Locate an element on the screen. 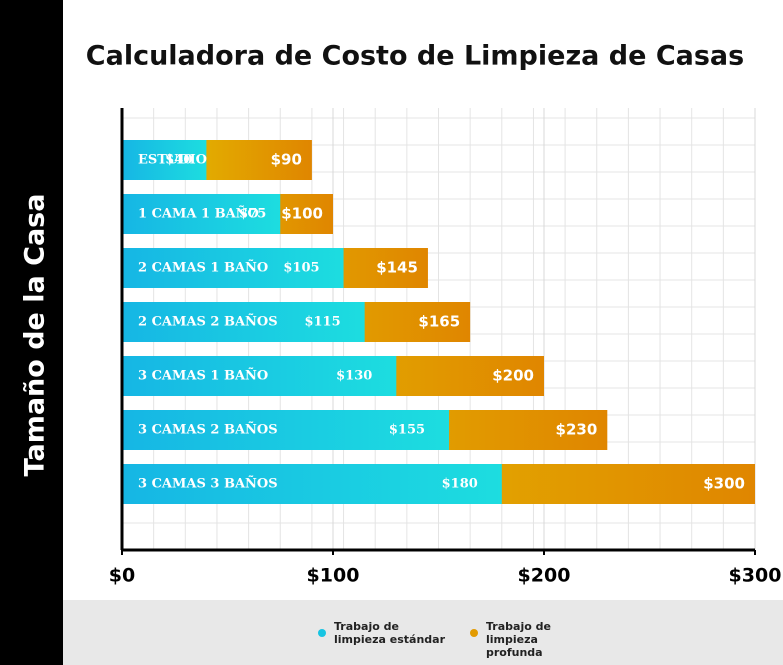 Image resolution: width=783 pixels, height=665 pixels. value-label: $75 is located at coordinates (252, 214).